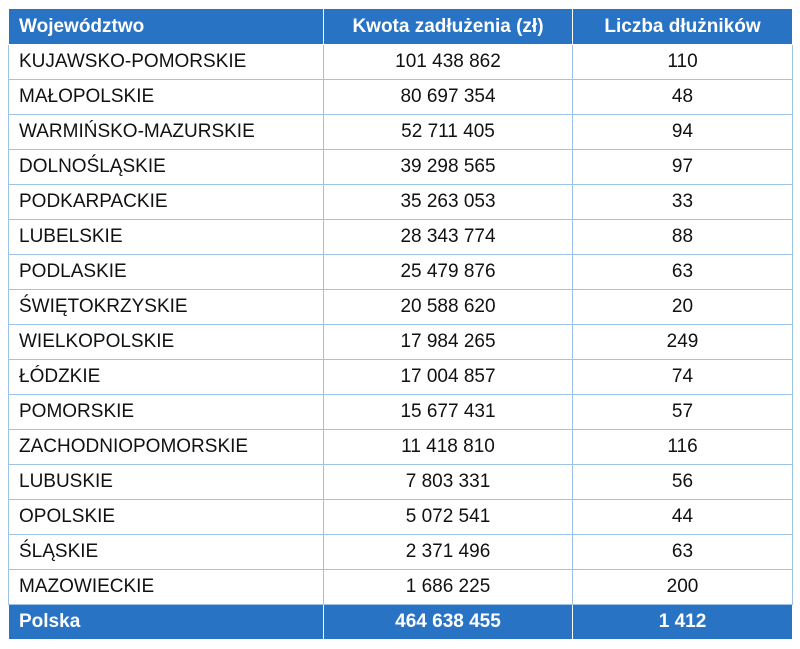  I want to click on value-cell: 25 479 876, so click(448, 272).